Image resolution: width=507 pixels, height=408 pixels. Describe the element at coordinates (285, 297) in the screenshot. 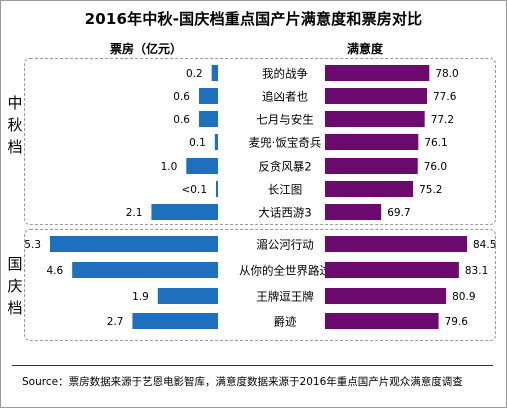

I see `category-label: 王牌逗王牌` at that location.